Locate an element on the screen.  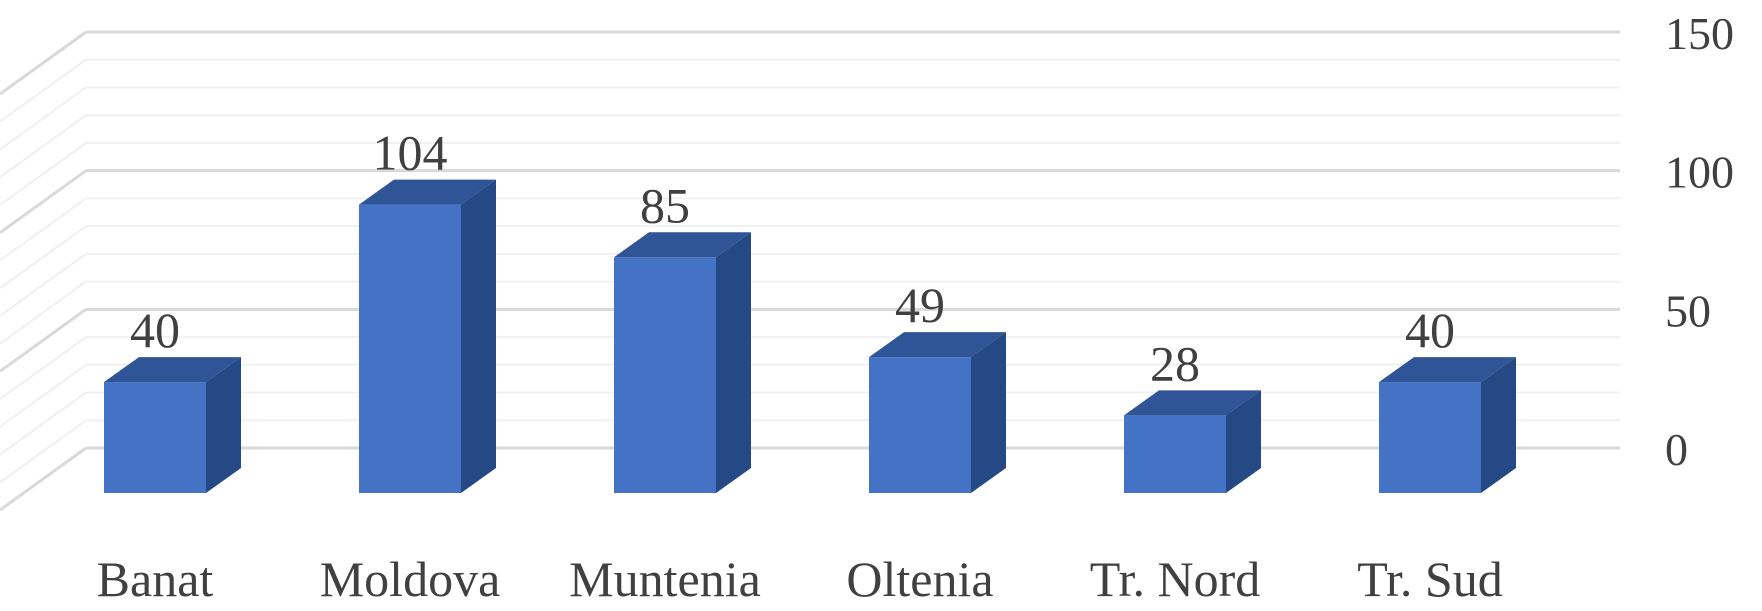
x-tick-label: Tr. Sud is located at coordinates (1429, 579).